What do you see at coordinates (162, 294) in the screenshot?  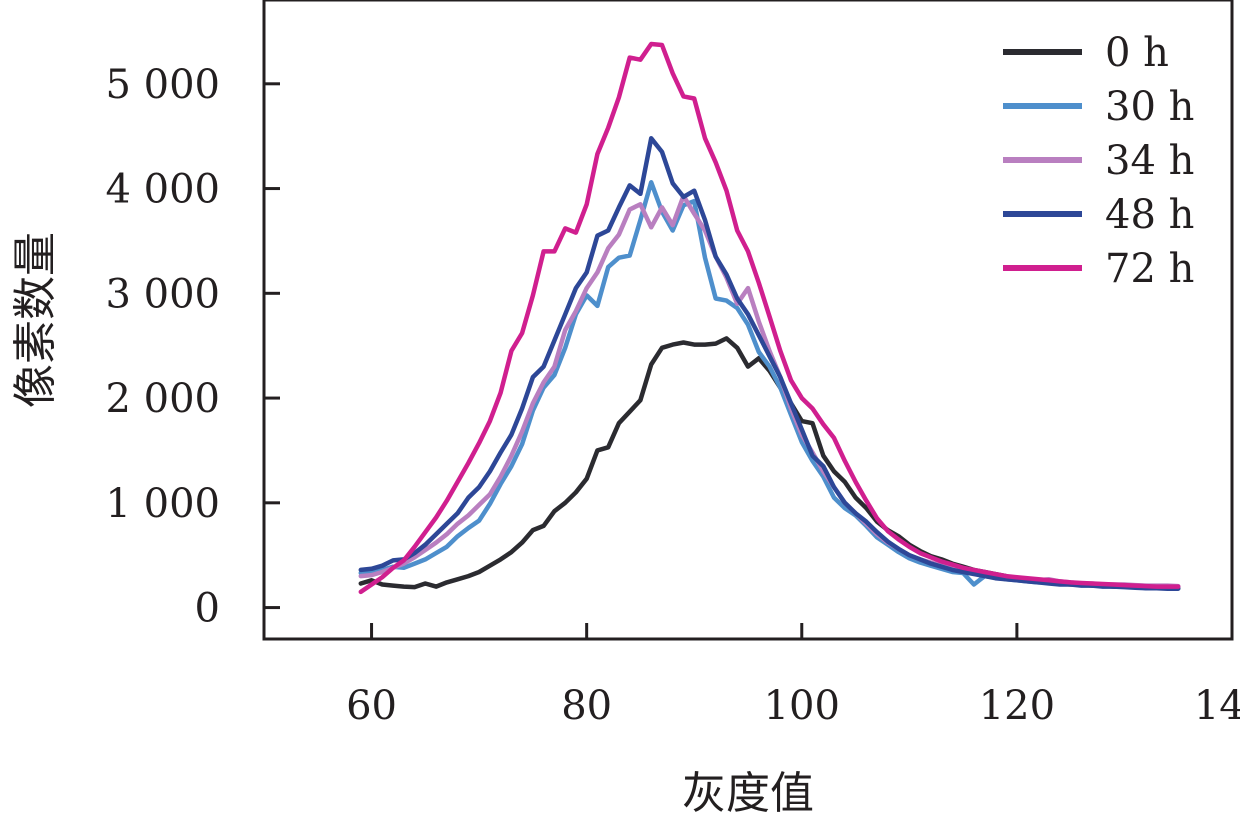 I see `y-tick-label: 3 000` at bounding box center [162, 294].